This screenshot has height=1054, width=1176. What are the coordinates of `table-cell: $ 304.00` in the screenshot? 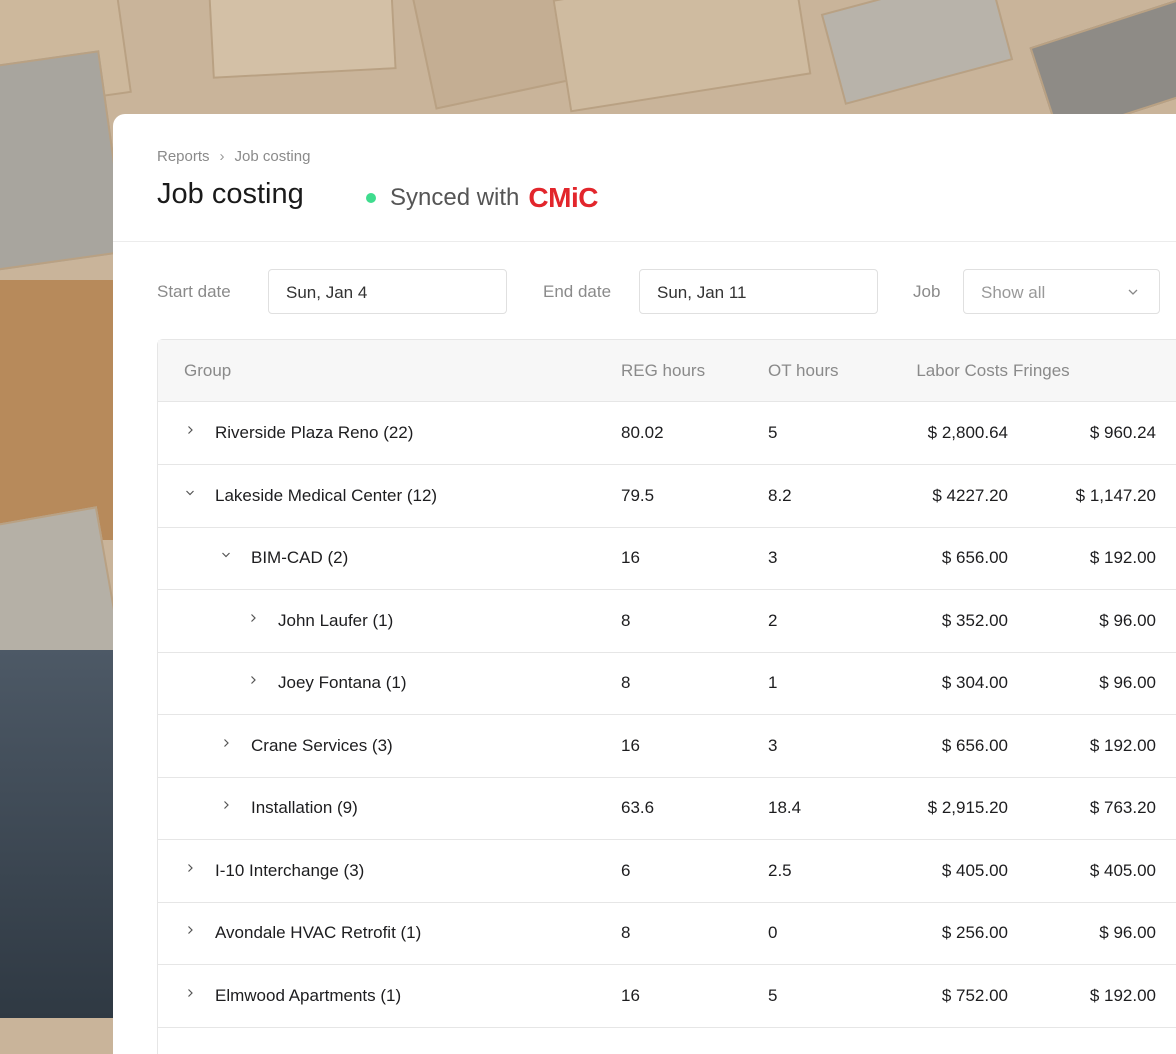 It's located at (974, 682).